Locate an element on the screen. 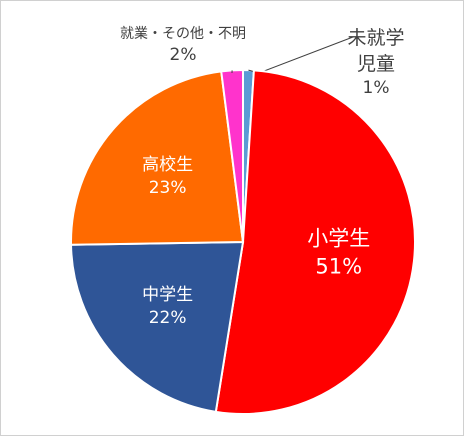 This screenshot has width=464, height=436. label-text: 未就学児童 is located at coordinates (376, 50).